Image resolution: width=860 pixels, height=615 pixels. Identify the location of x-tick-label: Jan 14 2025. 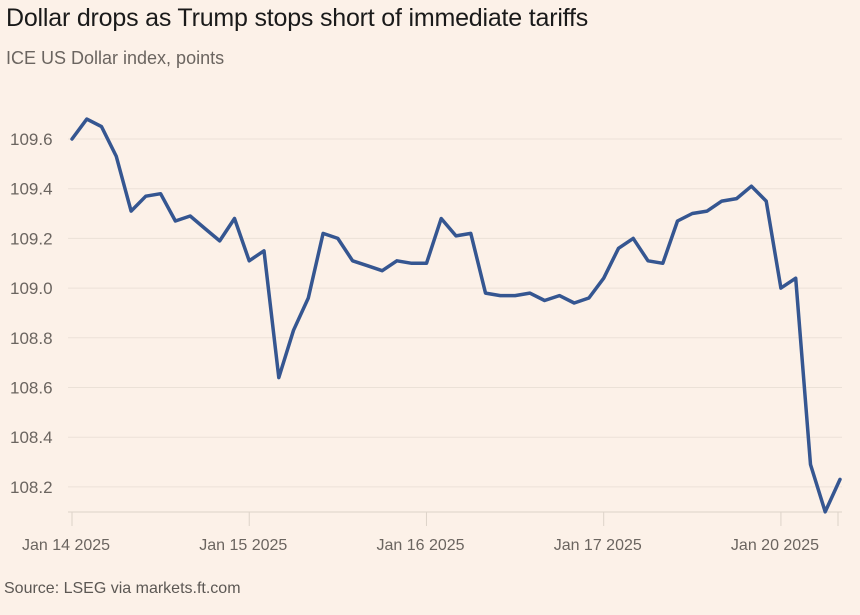
(66, 545).